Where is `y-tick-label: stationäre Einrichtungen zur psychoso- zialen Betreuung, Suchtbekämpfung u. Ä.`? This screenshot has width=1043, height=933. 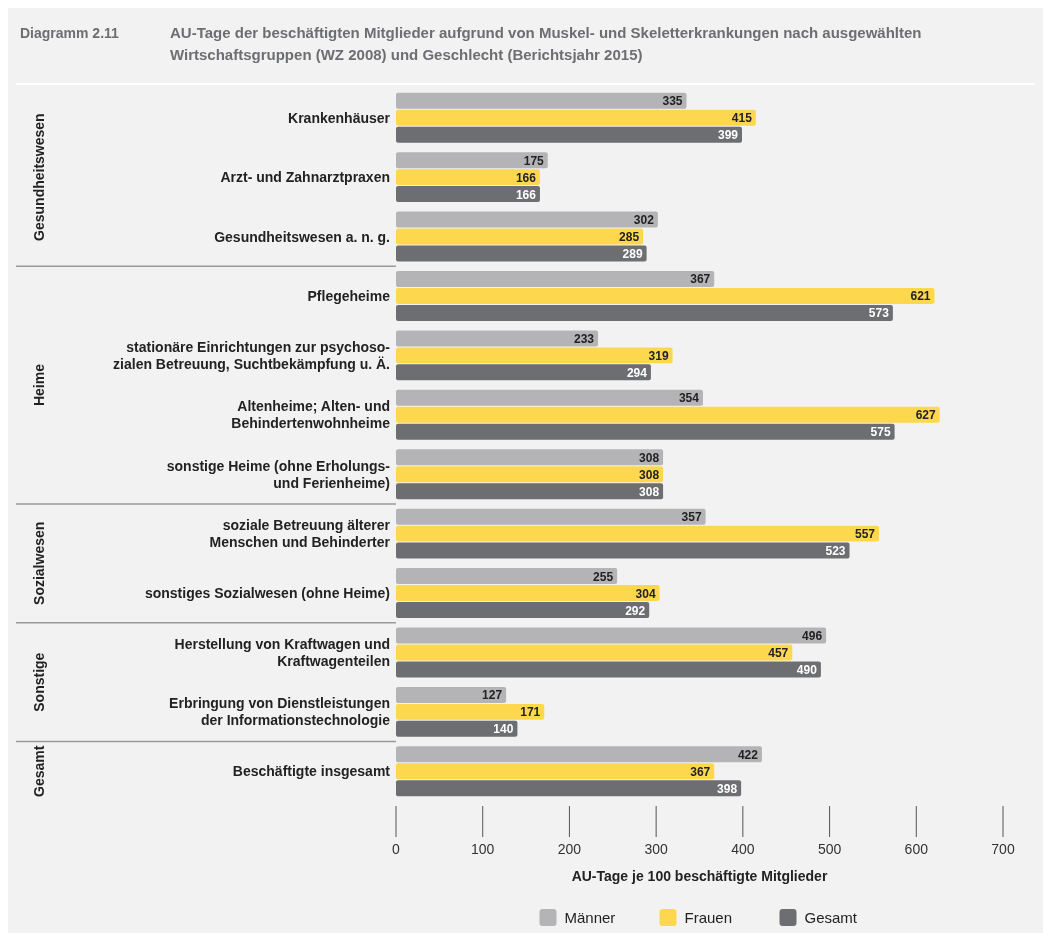
y-tick-label: stationäre Einrichtungen zur psychoso- zialen Betreuung, Suchtbekämpfung u. Ä. is located at coordinates (252, 355).